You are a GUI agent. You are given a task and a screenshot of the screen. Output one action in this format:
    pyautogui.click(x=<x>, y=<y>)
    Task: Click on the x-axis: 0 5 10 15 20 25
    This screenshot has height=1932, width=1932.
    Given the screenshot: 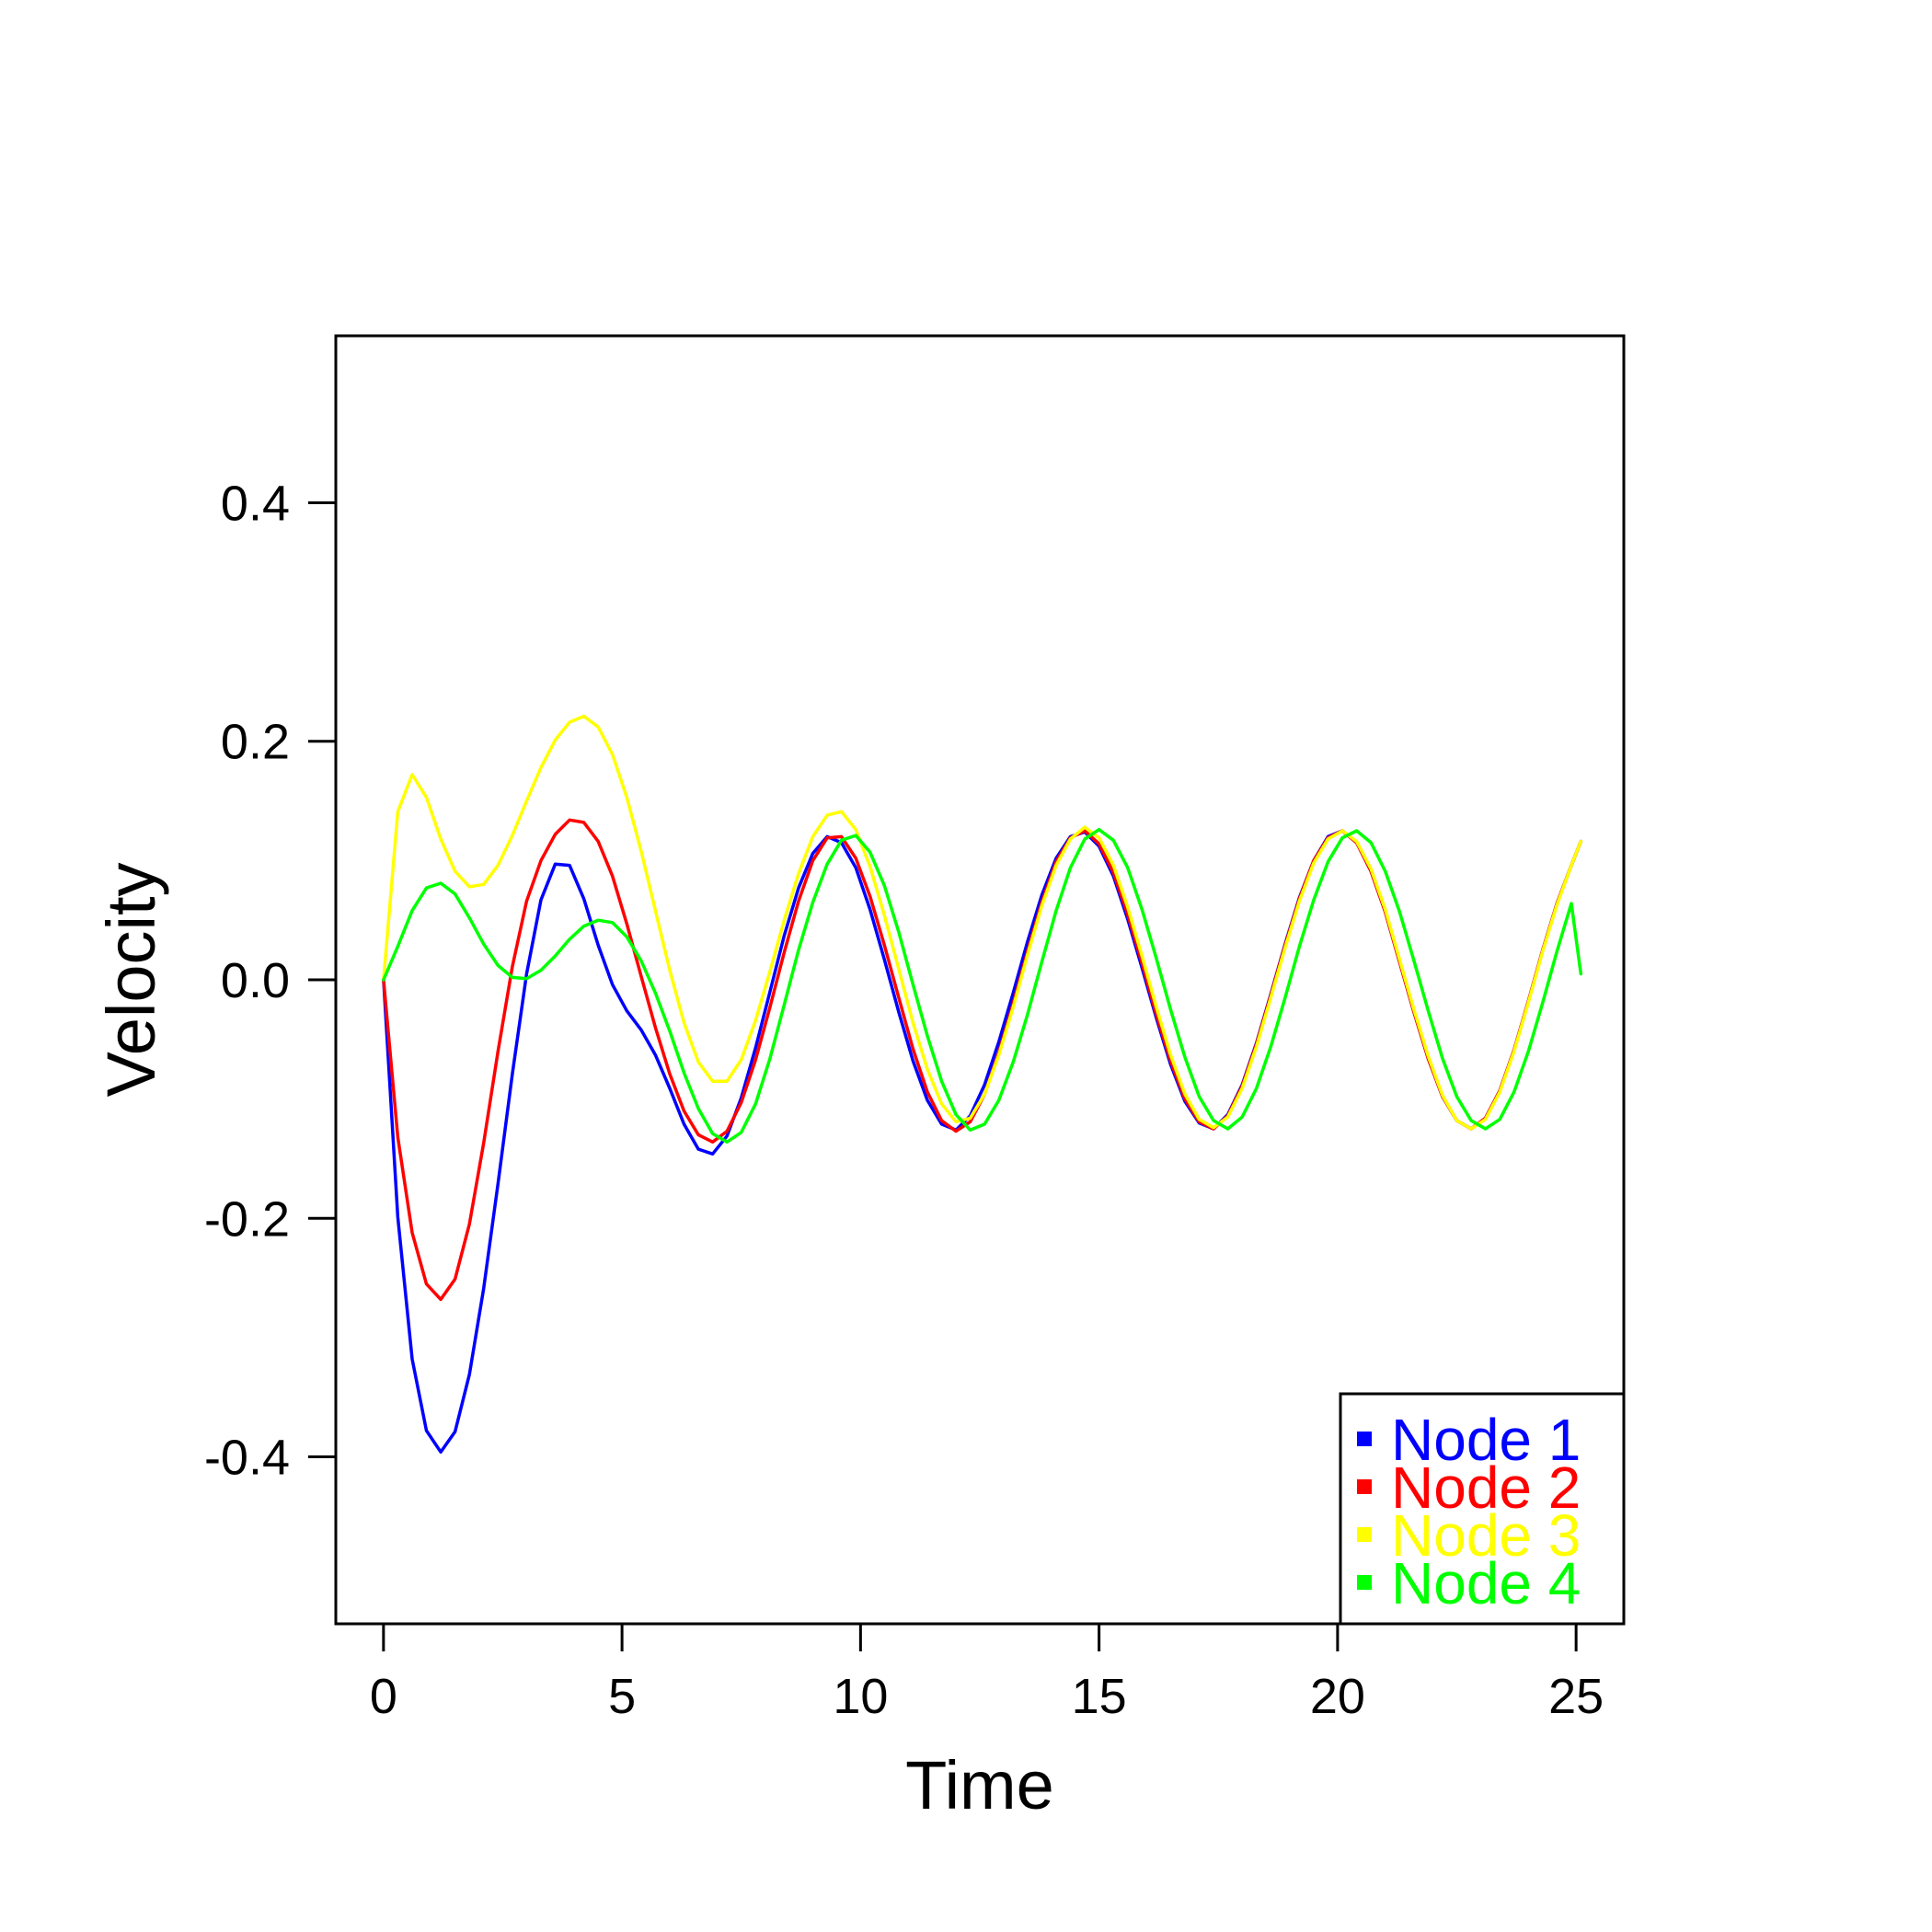 What is the action you would take?
    pyautogui.click(x=987, y=1673)
    